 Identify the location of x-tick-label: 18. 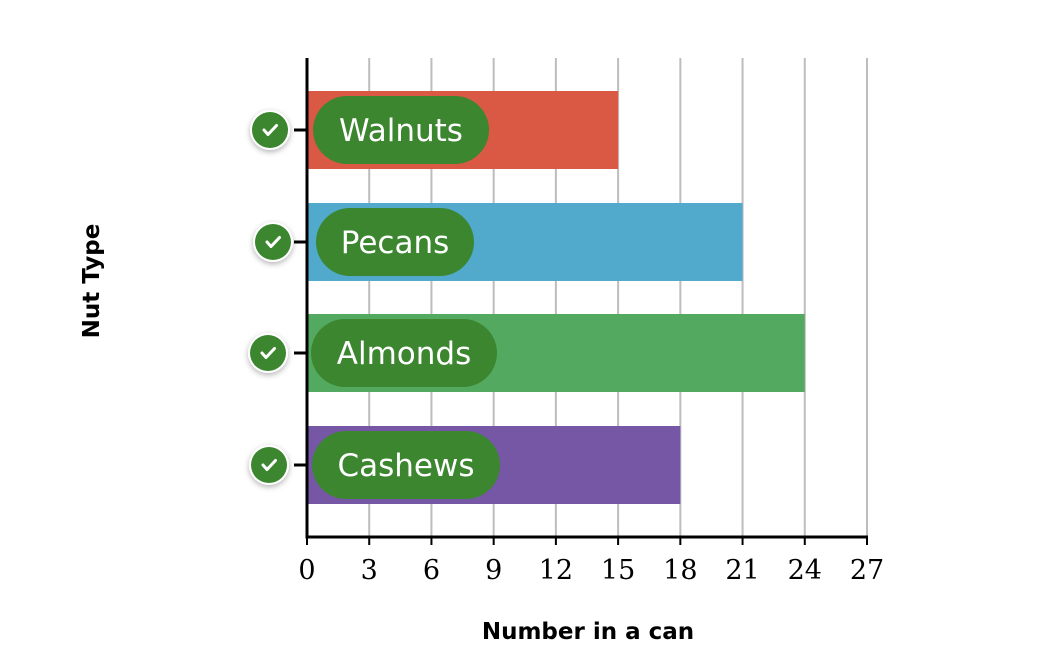
(680, 570).